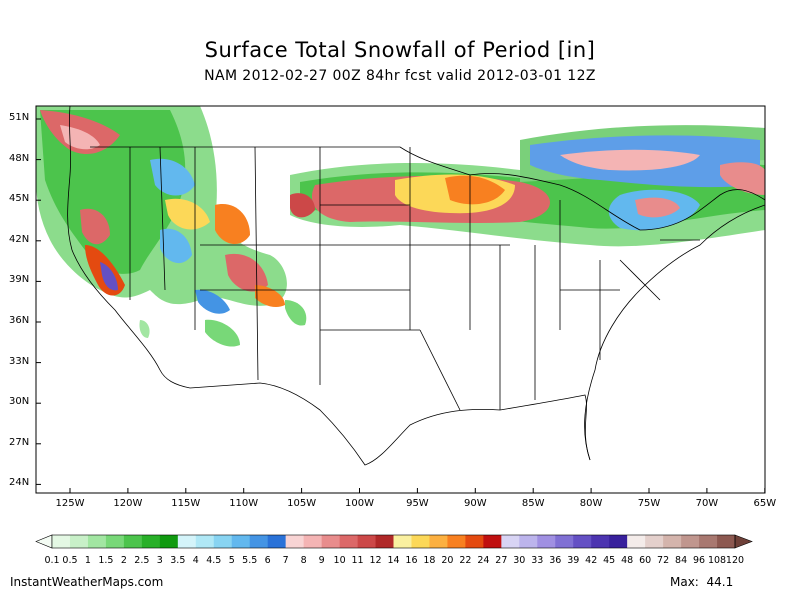 This screenshot has height=600, width=800. I want to click on colorbar-label: 12, so click(375, 560).